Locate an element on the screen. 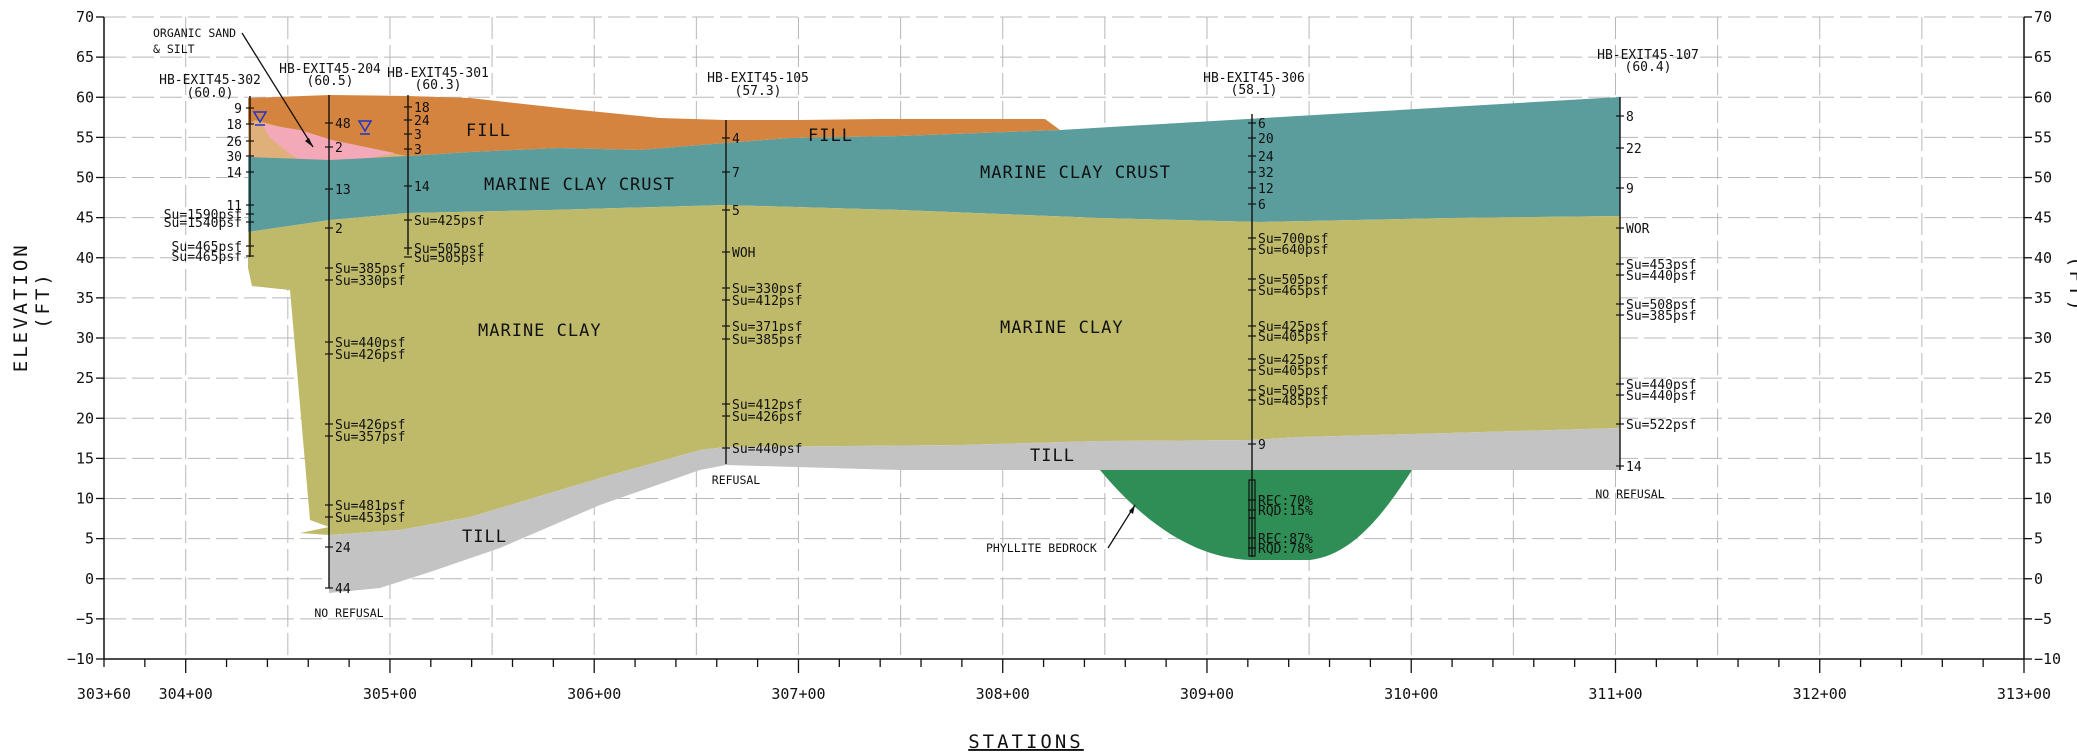 The height and width of the screenshot is (755, 2077). y-tick-label: 45 is located at coordinates (2043, 218).